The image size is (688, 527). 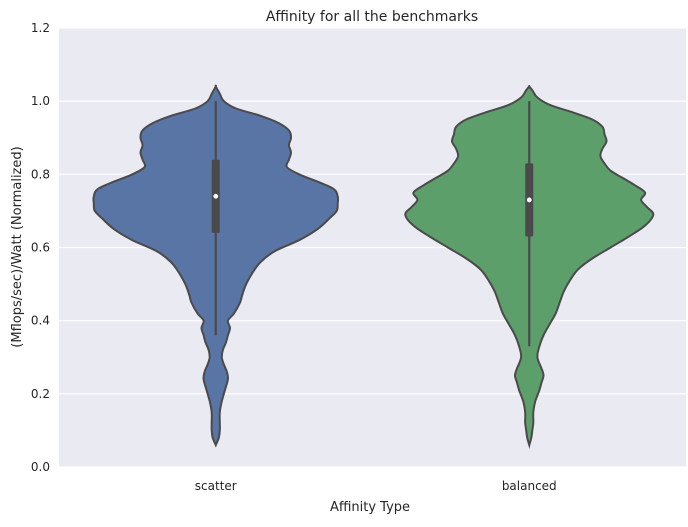 What do you see at coordinates (40, 28) in the screenshot?
I see `y-tick-label: 1.2` at bounding box center [40, 28].